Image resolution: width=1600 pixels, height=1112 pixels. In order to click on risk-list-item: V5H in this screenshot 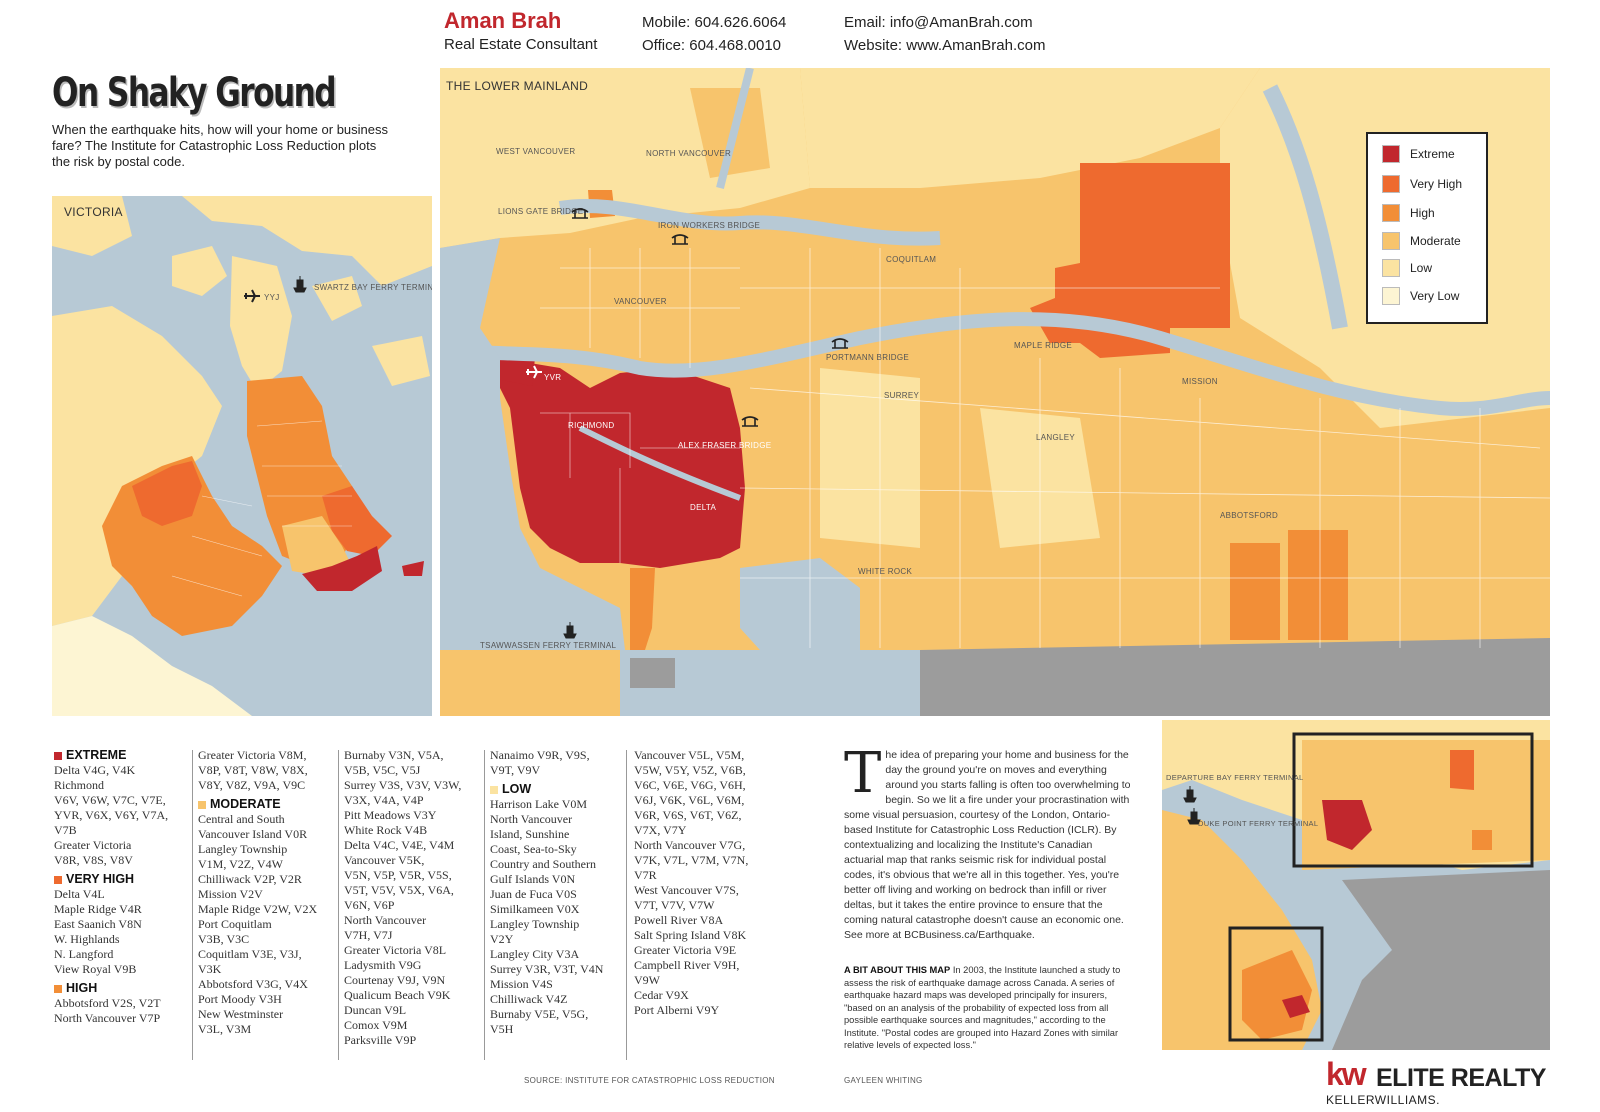, I will do `click(502, 1029)`.